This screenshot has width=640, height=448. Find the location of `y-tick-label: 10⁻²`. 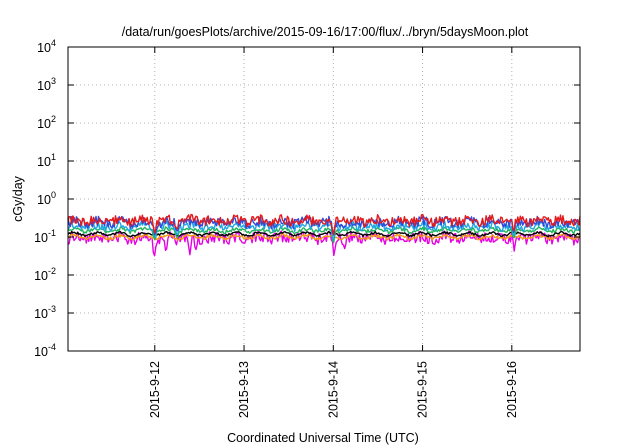

y-tick-label: 10⁻² is located at coordinates (45, 274).